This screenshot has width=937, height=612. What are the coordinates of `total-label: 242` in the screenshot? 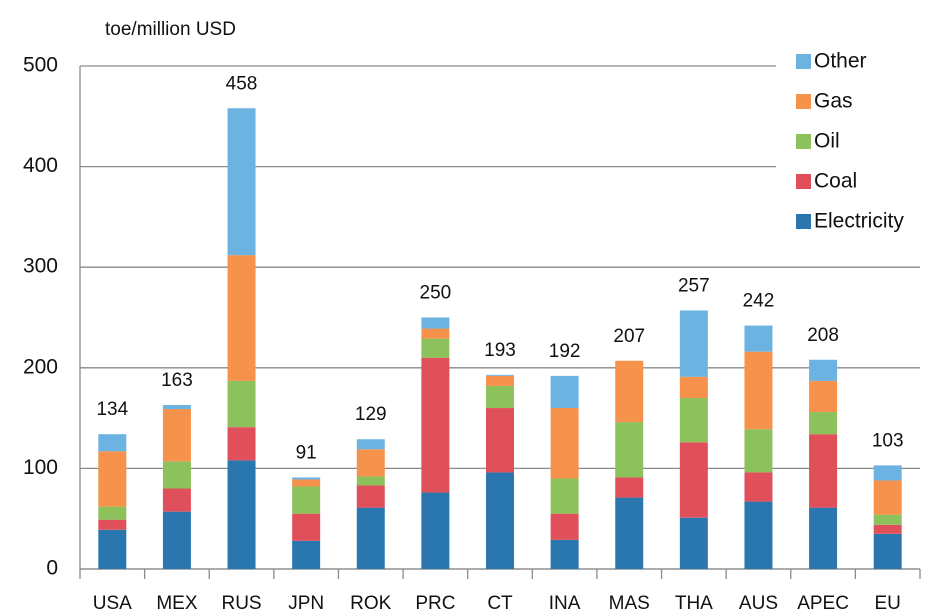 It's located at (759, 301).